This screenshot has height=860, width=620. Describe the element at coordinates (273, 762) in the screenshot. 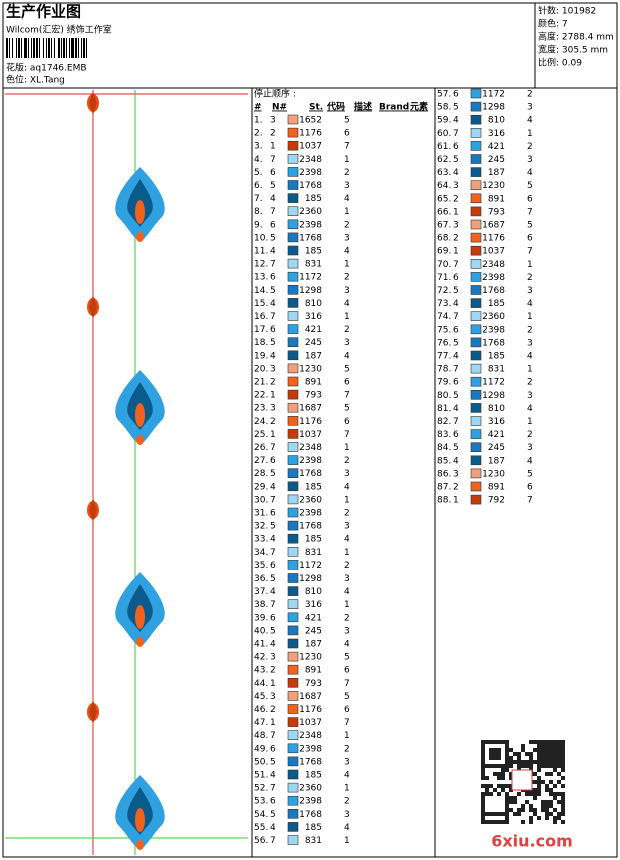

I see `needle: 5` at that location.